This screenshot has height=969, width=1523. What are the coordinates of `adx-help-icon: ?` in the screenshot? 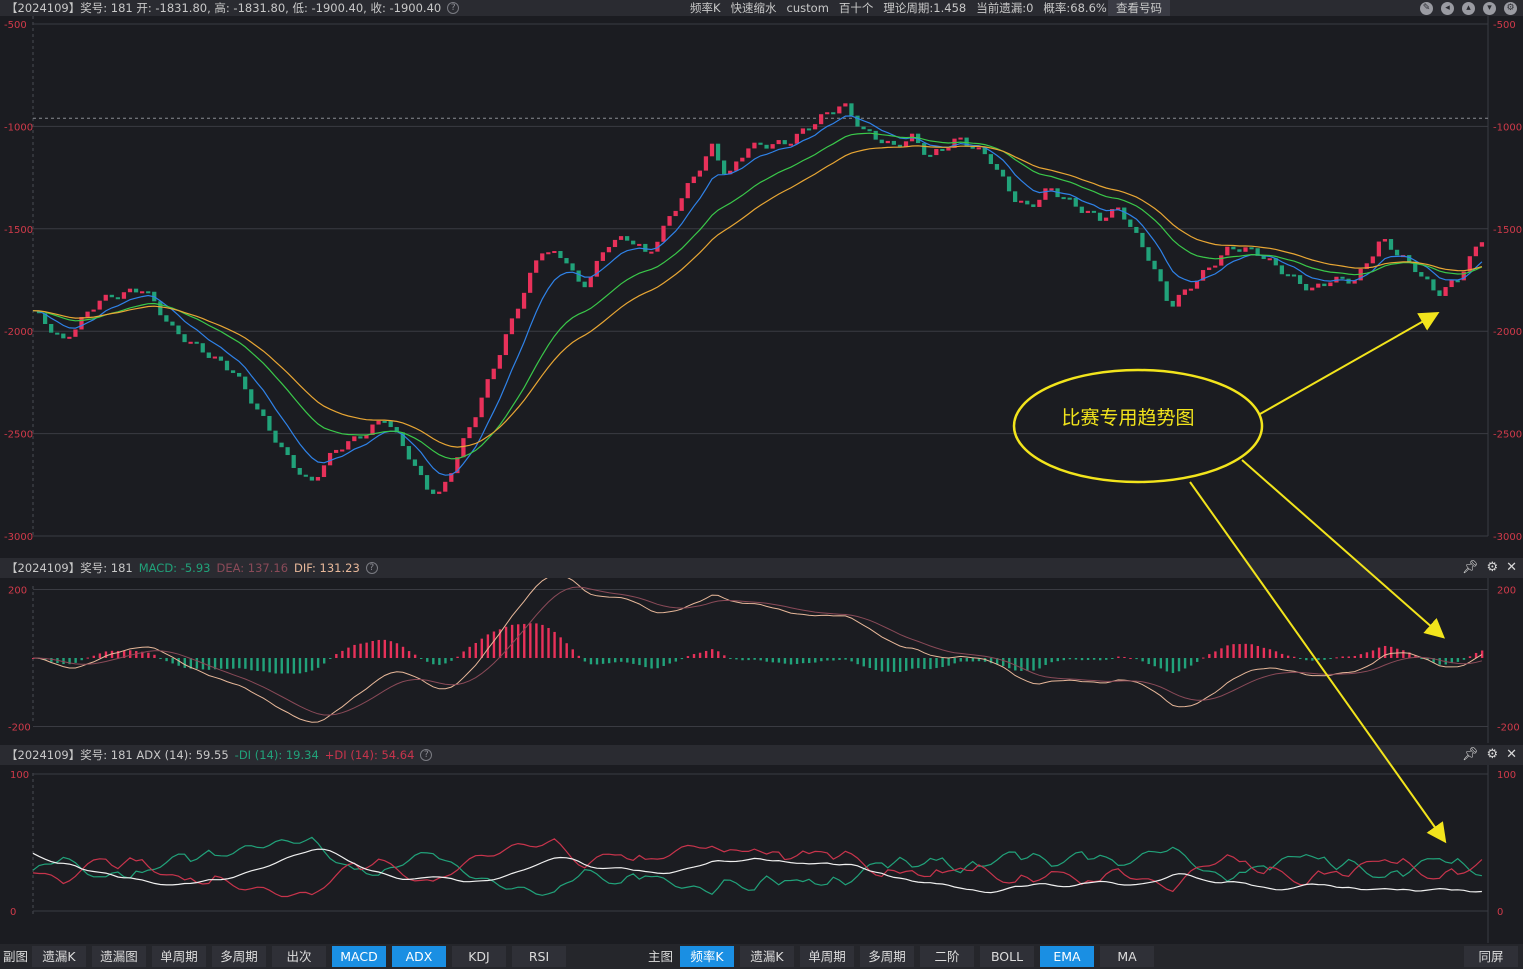 It's located at (426, 755).